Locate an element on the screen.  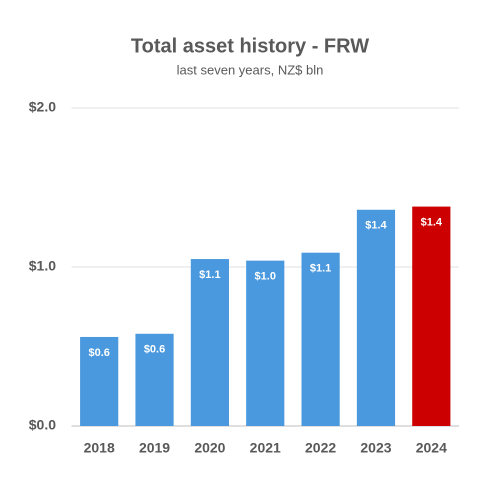
y-tick-label: $1.0 is located at coordinates (42, 266).